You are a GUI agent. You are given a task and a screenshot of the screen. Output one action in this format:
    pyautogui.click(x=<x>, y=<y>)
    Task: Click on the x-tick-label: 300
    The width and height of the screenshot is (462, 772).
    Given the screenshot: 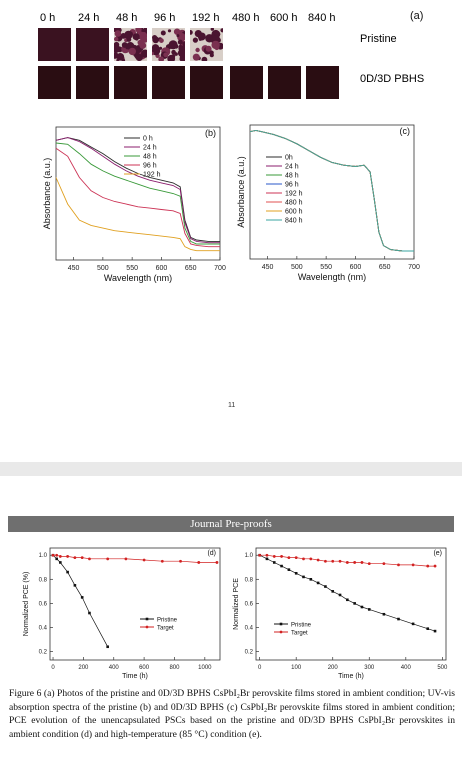 What is the action you would take?
    pyautogui.click(x=369, y=668)
    